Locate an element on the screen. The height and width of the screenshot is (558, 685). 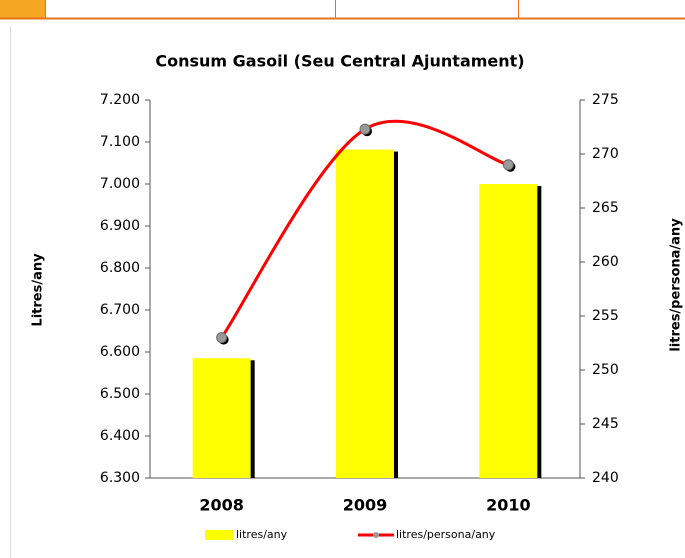
y2-tick-label: 275 is located at coordinates (605, 100).